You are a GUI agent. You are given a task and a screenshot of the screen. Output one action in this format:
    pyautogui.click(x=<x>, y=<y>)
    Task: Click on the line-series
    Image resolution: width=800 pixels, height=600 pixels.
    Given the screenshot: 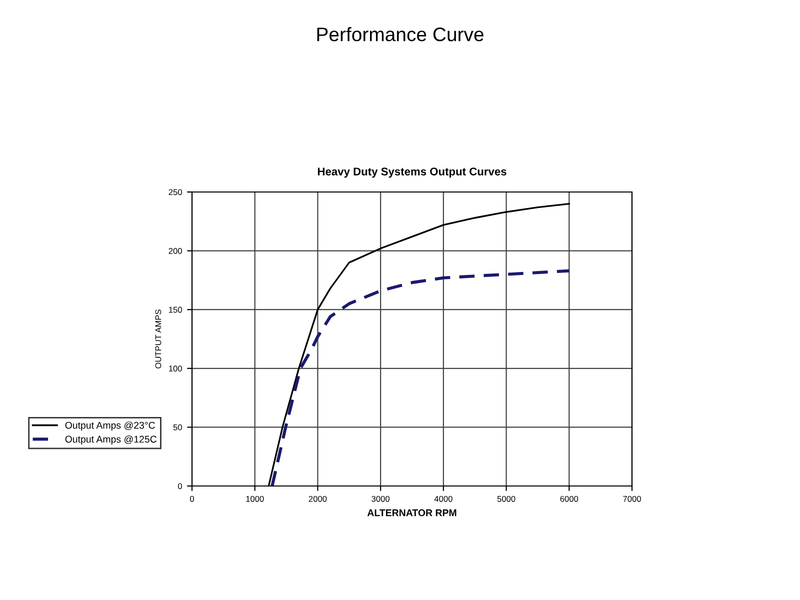 What is the action you would take?
    pyautogui.click(x=420, y=377)
    